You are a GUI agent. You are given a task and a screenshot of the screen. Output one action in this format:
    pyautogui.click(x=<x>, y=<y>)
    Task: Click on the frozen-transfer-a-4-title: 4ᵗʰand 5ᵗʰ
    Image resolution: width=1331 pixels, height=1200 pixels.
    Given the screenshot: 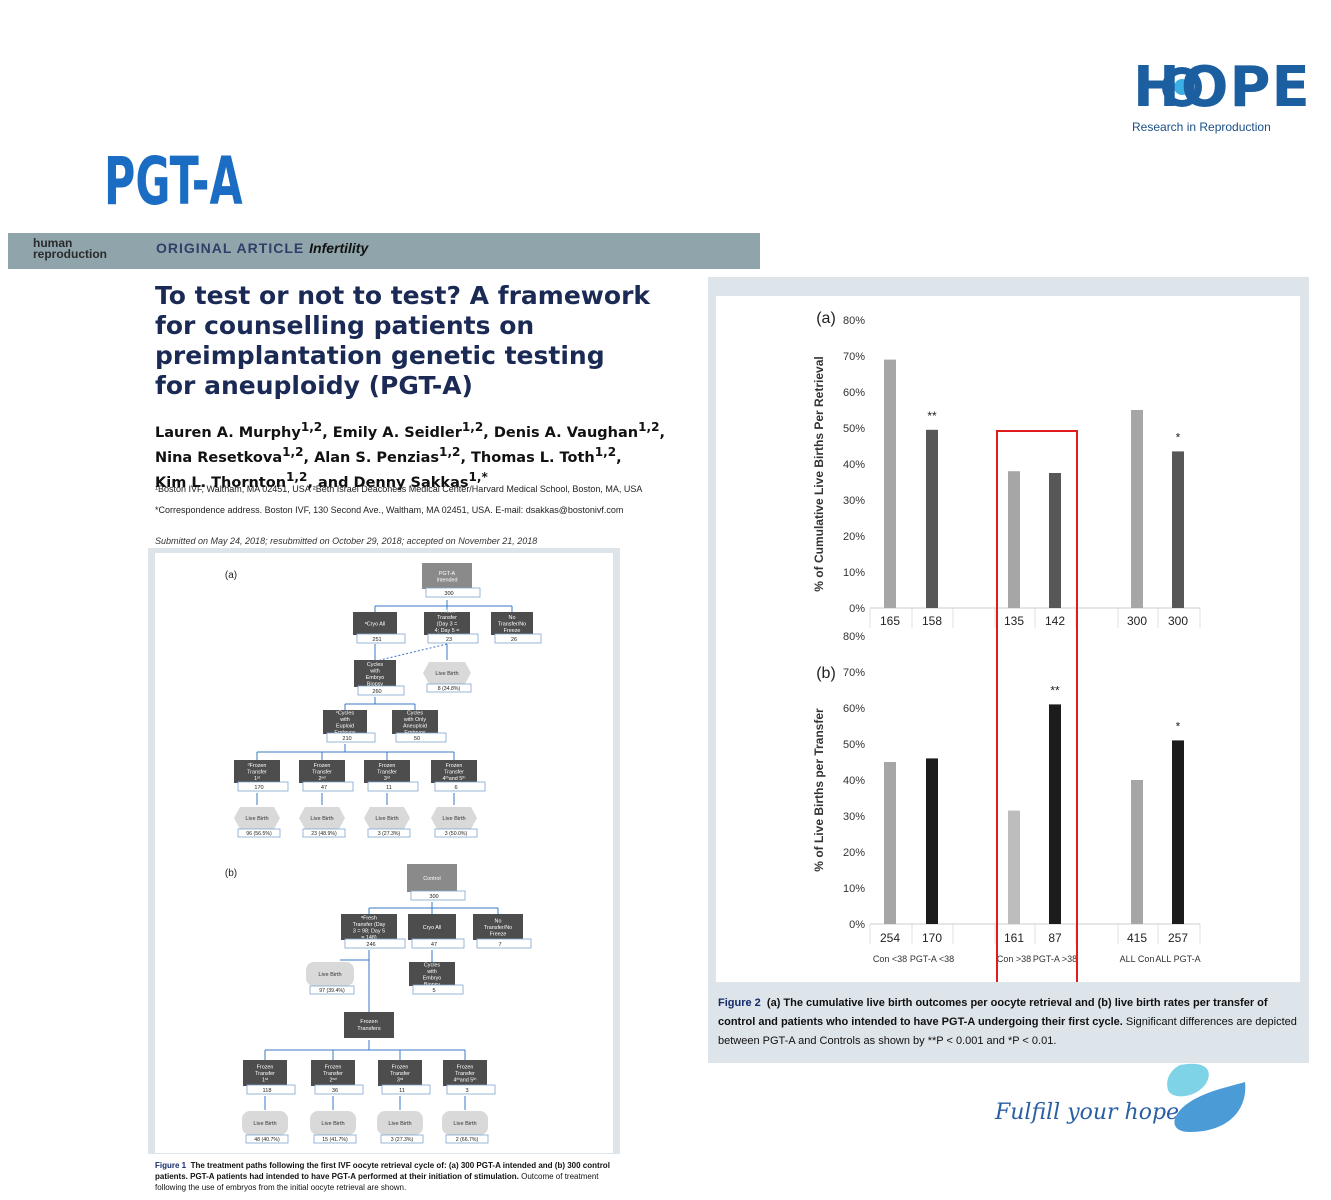 What is the action you would take?
    pyautogui.click(x=454, y=779)
    